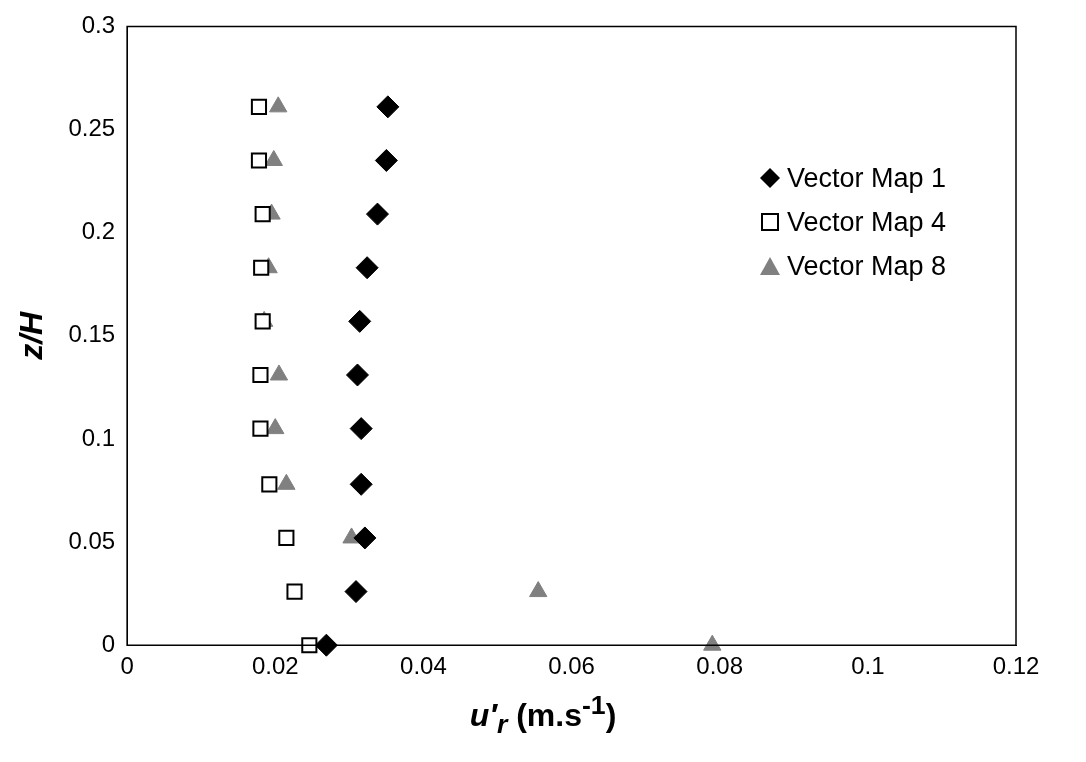 The width and height of the screenshot is (1086, 762). I want to click on y-tick-label: 0.1, so click(98, 437).